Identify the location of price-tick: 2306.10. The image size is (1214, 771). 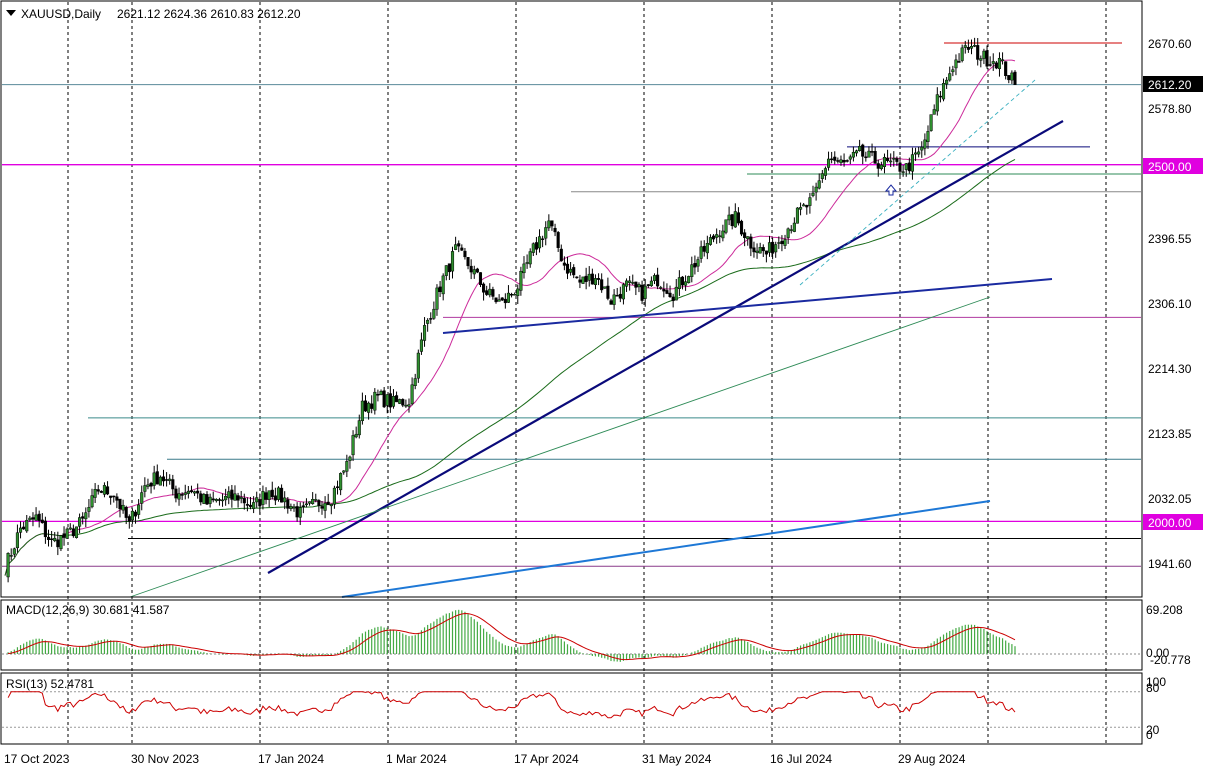
(1170, 304).